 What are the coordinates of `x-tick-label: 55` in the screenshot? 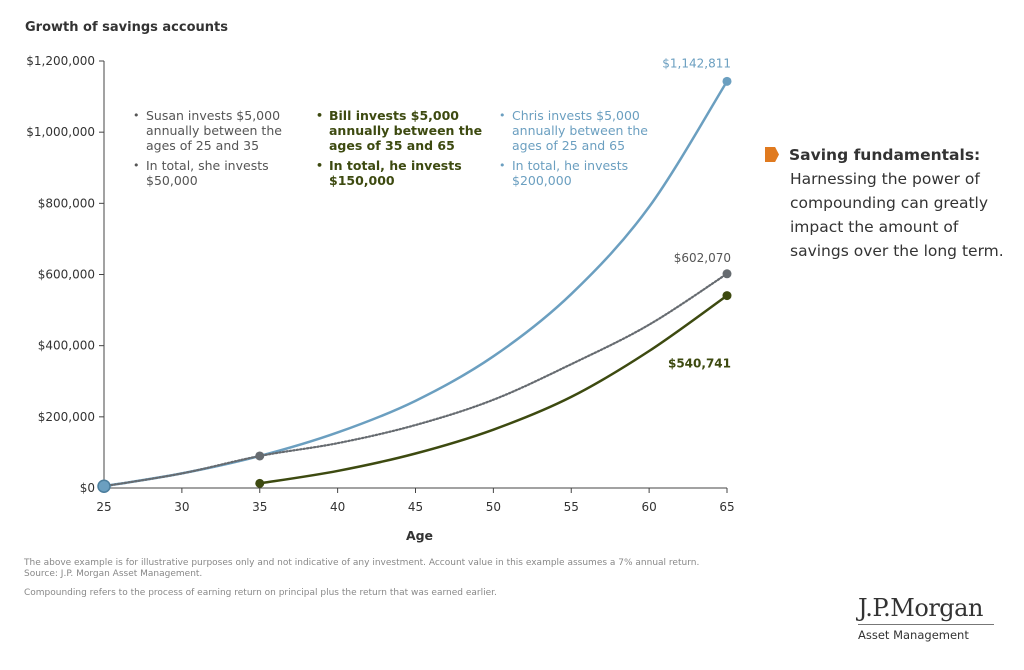 It's located at (571, 507).